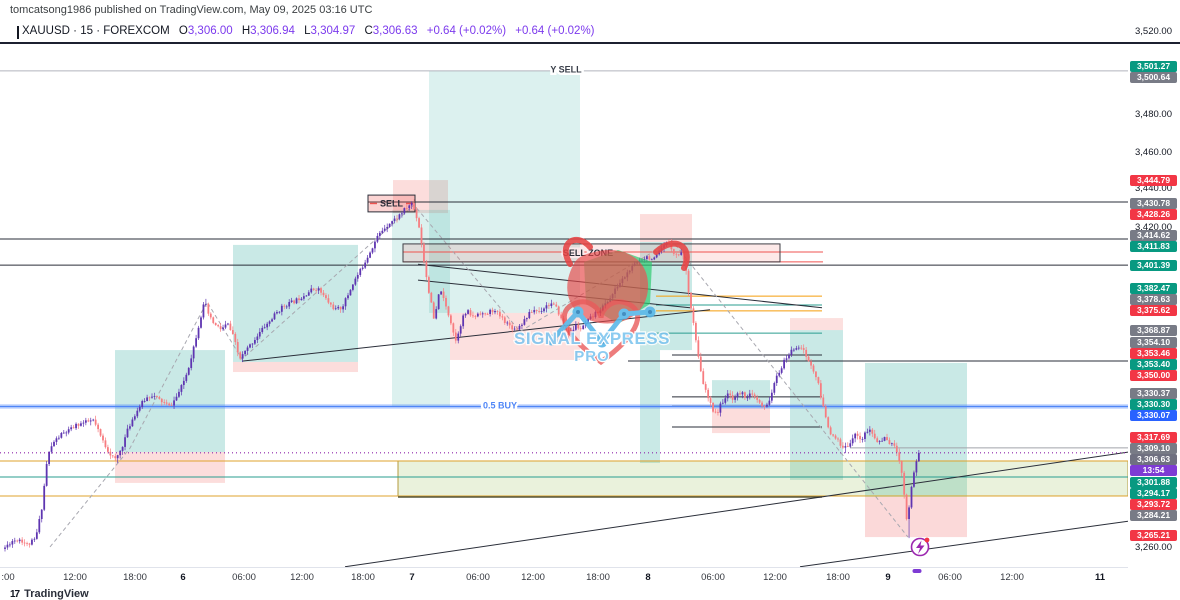 The width and height of the screenshot is (1180, 600). Describe the element at coordinates (466, 31) in the screenshot. I see `change-value: +0.64 (+0.02%)` at that location.